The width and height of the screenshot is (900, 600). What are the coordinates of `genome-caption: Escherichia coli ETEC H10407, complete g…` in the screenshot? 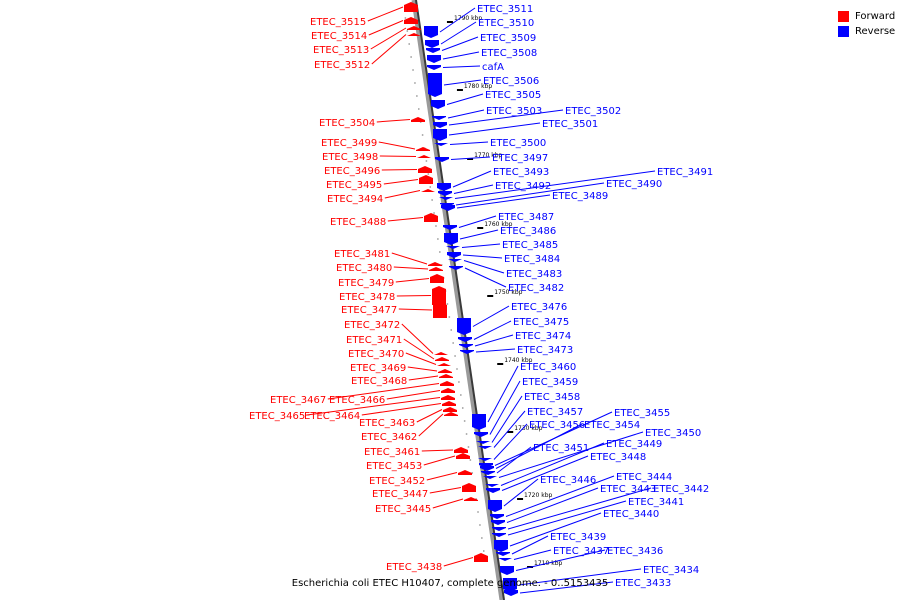 It's located at (450, 583).